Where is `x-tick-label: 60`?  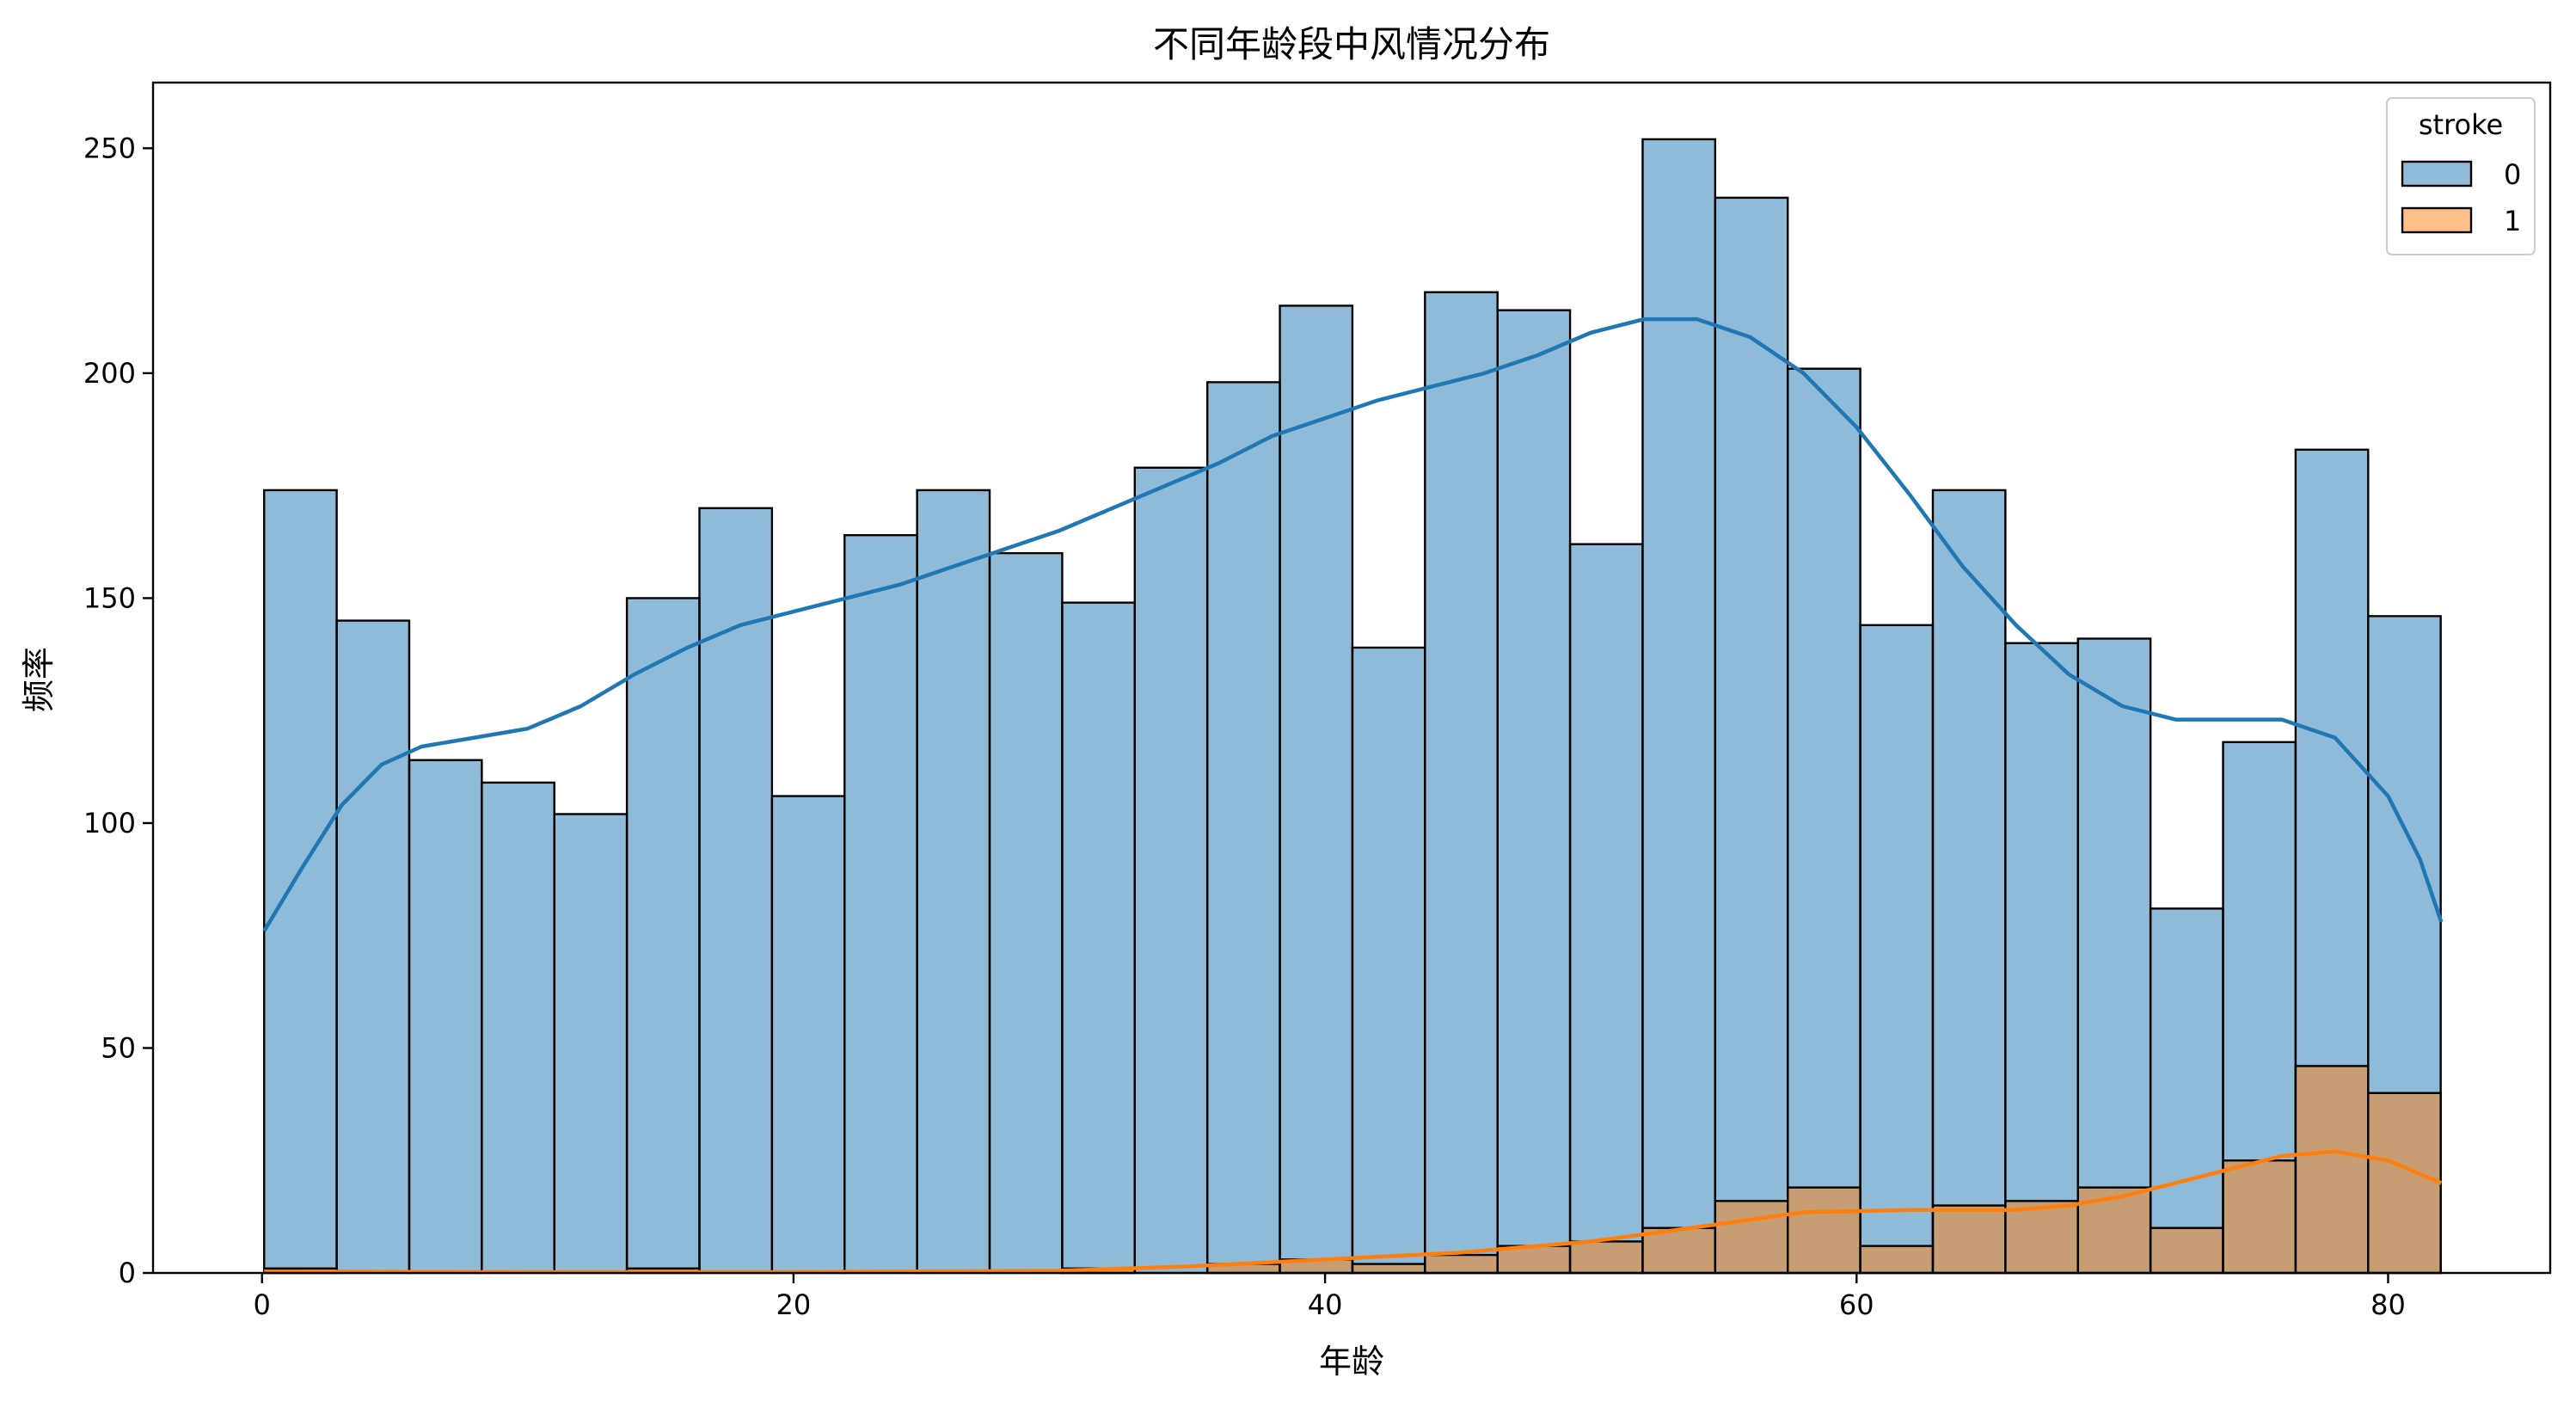
x-tick-label: 60 is located at coordinates (1856, 1304).